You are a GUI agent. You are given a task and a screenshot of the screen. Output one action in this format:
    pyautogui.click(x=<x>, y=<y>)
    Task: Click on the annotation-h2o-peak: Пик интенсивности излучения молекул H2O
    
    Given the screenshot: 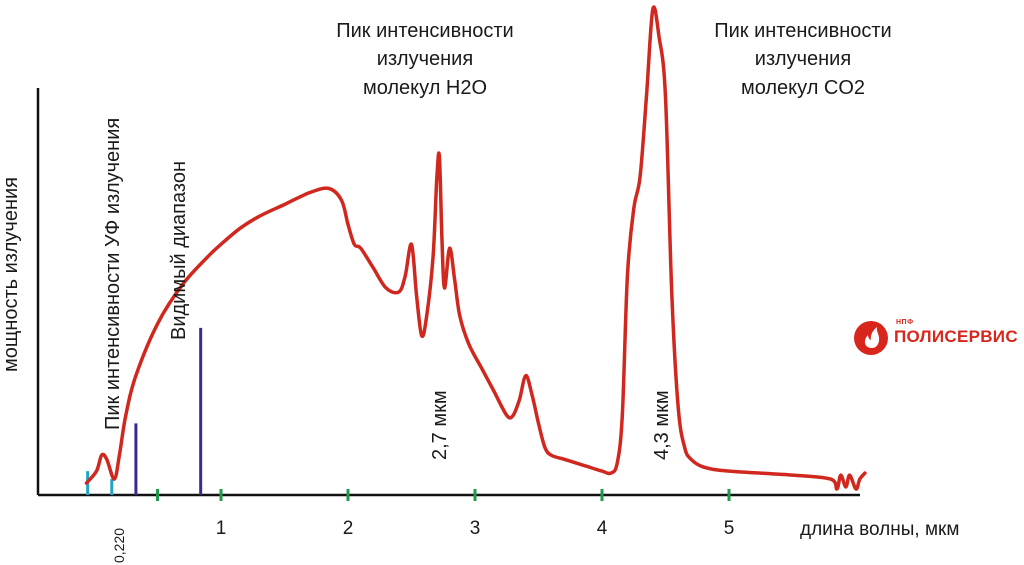 What is the action you would take?
    pyautogui.click(x=424, y=59)
    